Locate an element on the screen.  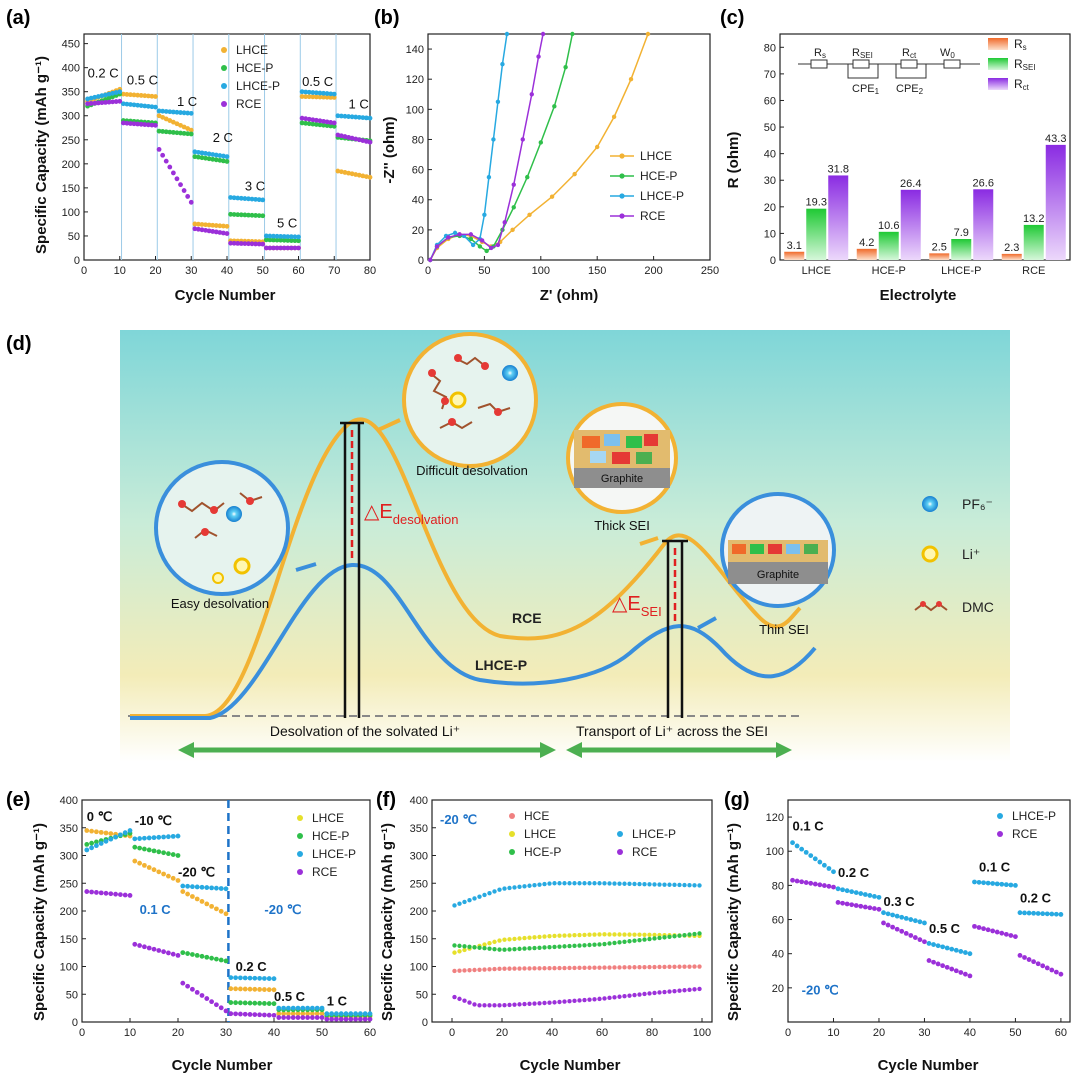
bar-rct is located at coordinates (910, 224).